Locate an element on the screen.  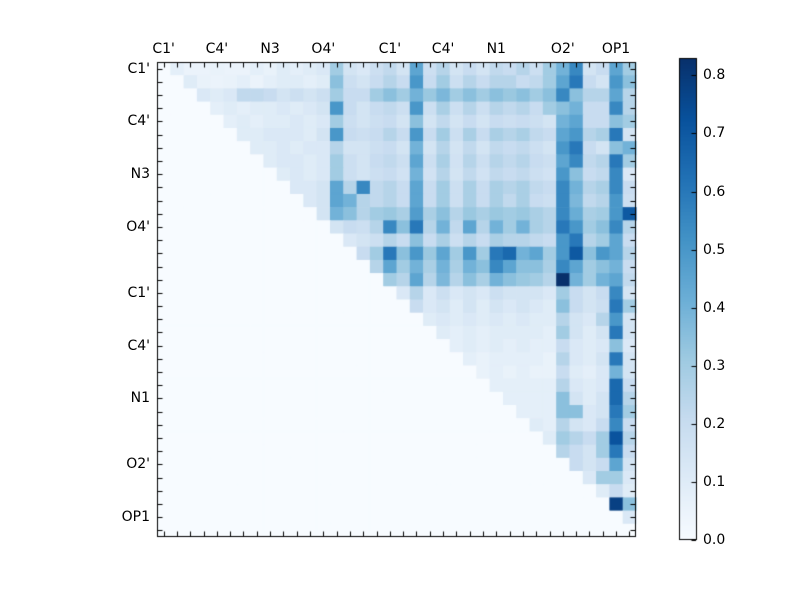
x-tick-label: O4' is located at coordinates (323, 49).